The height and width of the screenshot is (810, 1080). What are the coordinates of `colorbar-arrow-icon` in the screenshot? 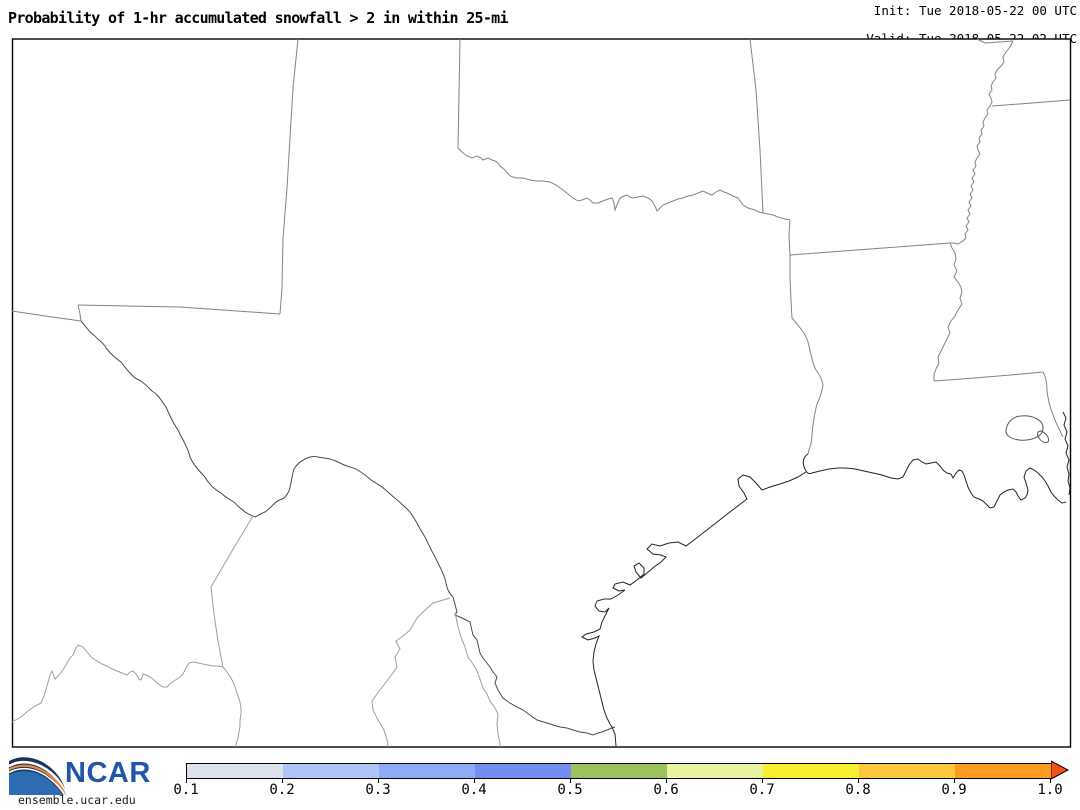 It's located at (1060, 770).